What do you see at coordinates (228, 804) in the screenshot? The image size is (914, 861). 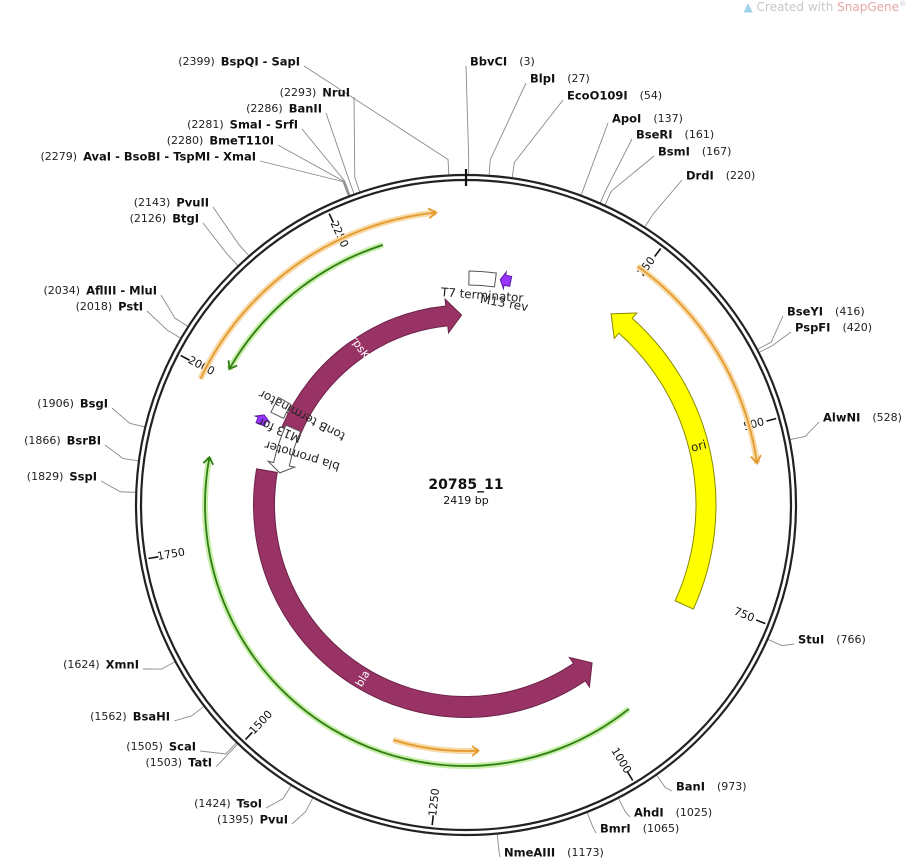 I see `site-tsoi: TsoI (1424)` at bounding box center [228, 804].